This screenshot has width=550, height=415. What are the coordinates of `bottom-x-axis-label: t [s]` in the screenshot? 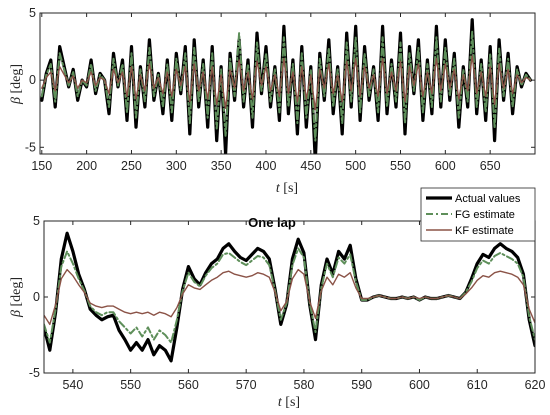 It's located at (289, 402).